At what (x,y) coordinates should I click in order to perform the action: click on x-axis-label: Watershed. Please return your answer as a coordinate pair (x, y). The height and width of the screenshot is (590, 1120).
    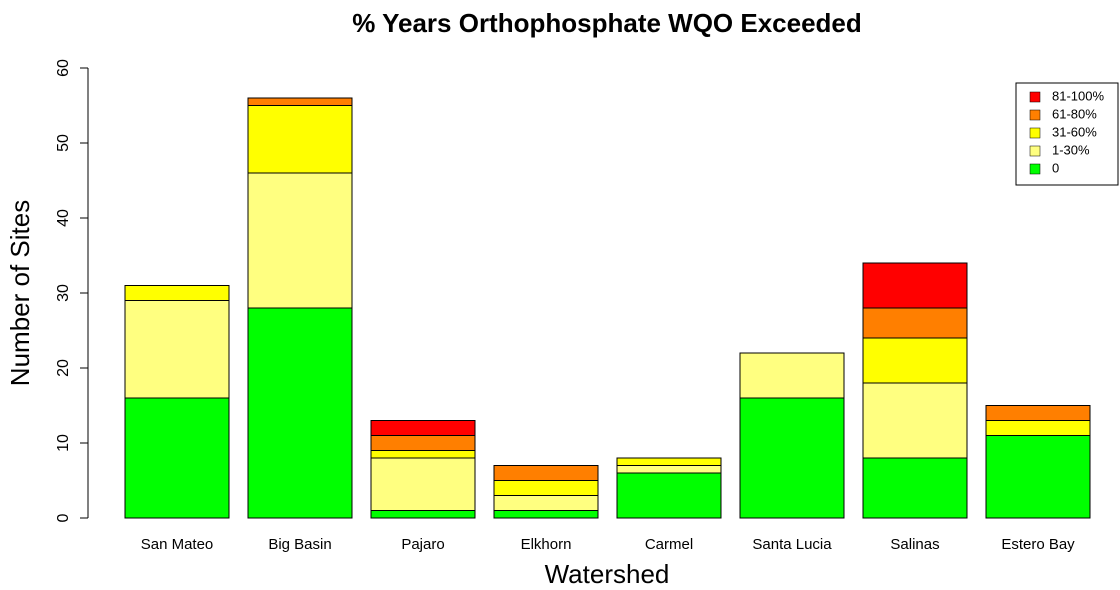
    Looking at the image, I should click on (607, 574).